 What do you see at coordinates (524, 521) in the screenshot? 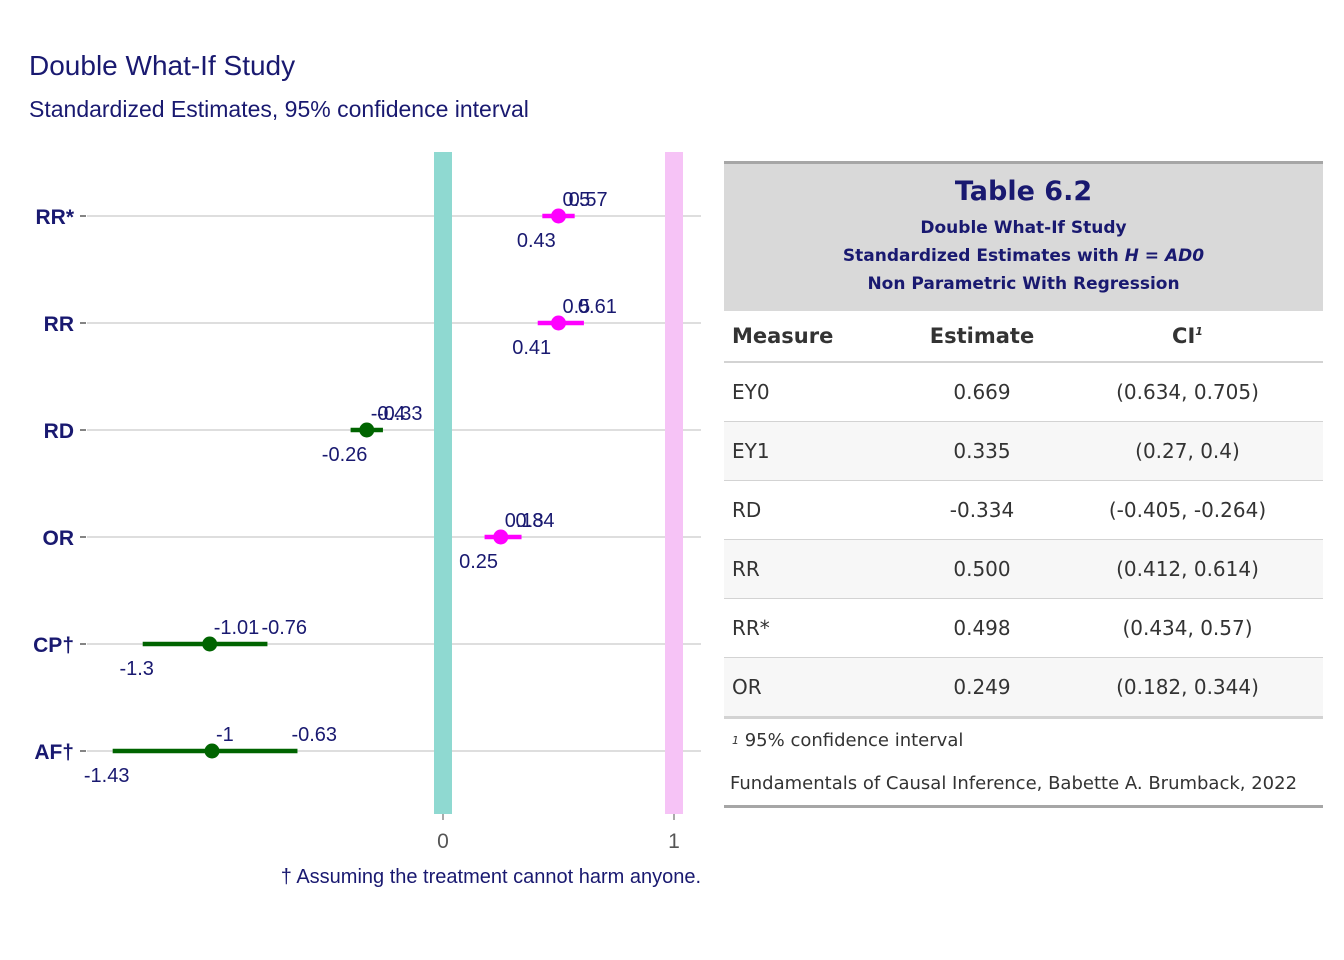
I see `estimate-label: 0.18` at bounding box center [524, 521].